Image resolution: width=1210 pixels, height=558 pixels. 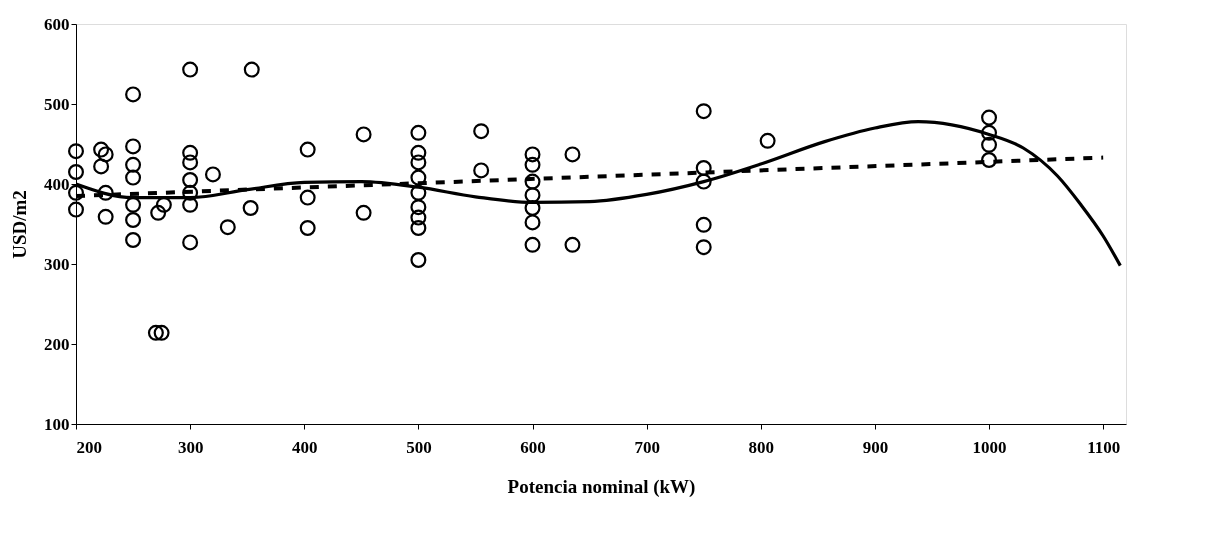 What do you see at coordinates (57, 184) in the screenshot?
I see `y-tick-label: 400` at bounding box center [57, 184].